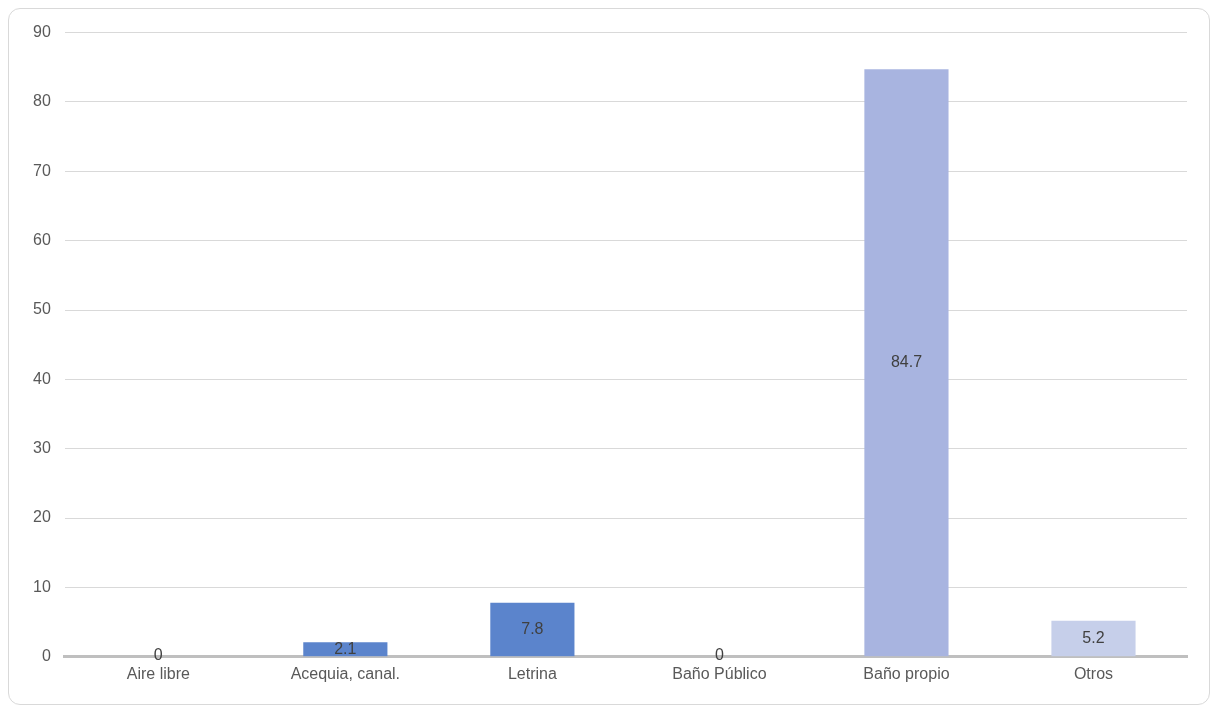  I want to click on y-tick-label: 50, so click(42, 309).